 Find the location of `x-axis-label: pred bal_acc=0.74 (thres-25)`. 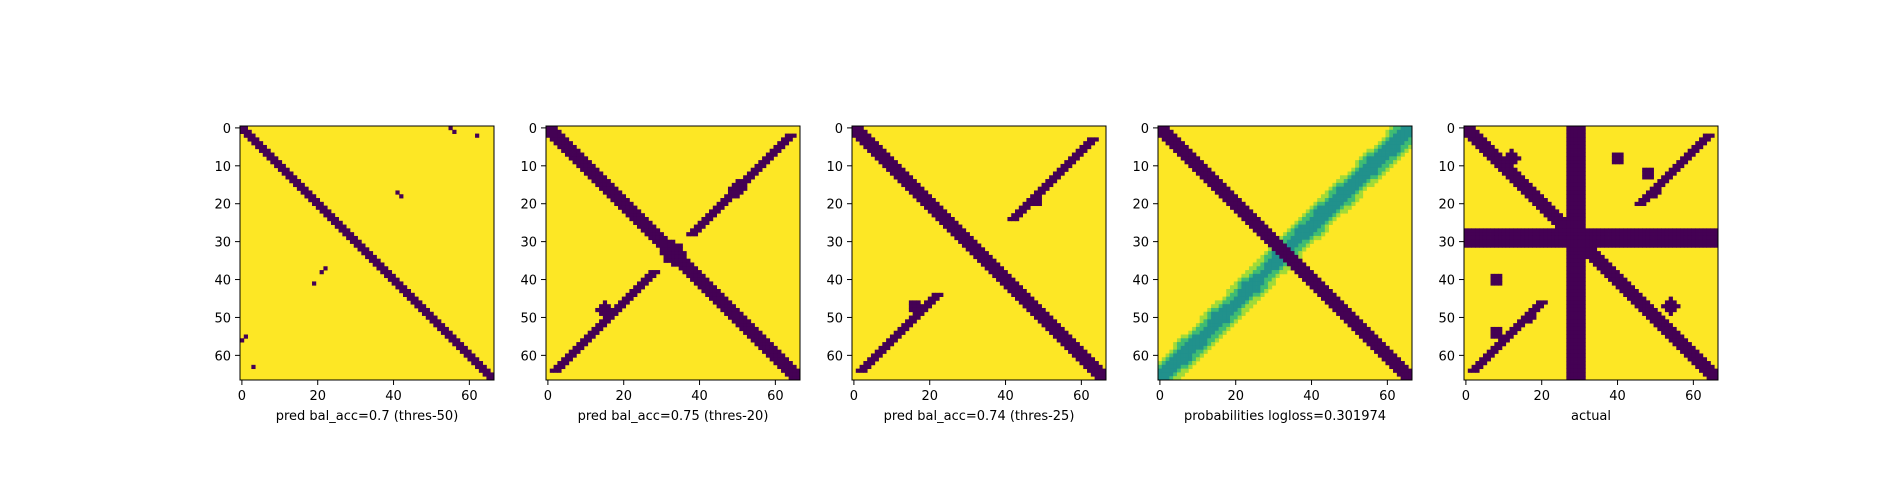

x-axis-label: pred bal_acc=0.74 (thres-25) is located at coordinates (979, 416).